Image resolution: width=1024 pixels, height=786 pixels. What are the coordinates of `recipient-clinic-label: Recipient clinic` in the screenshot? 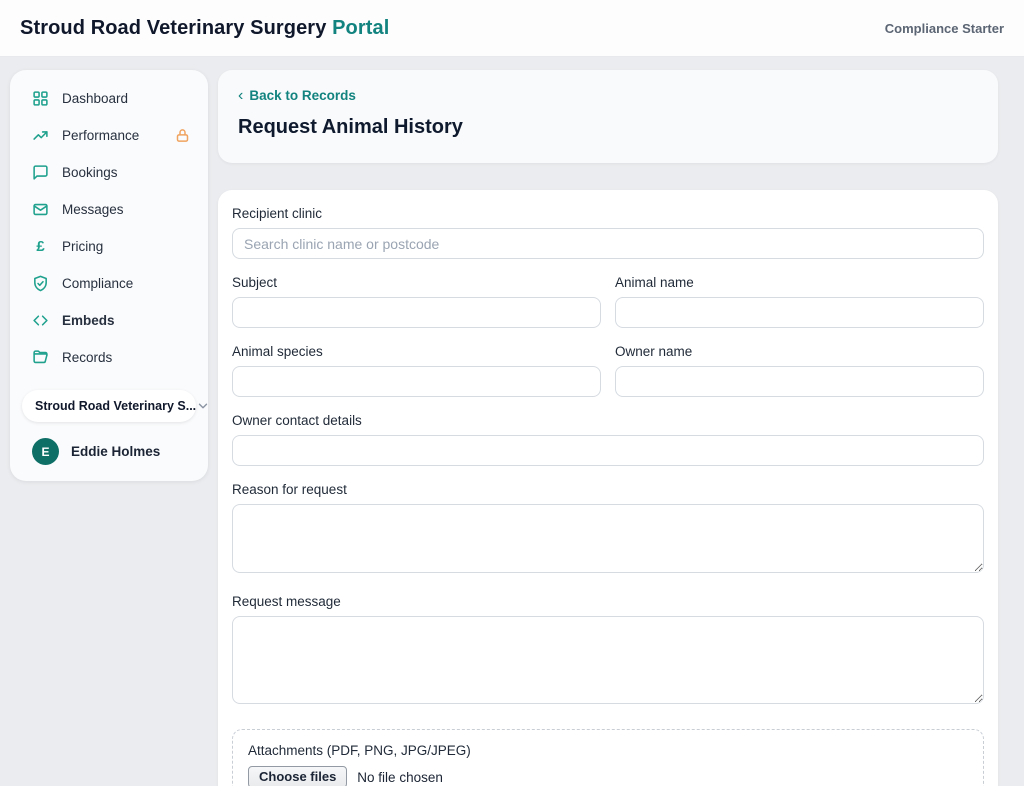 It's located at (277, 213).